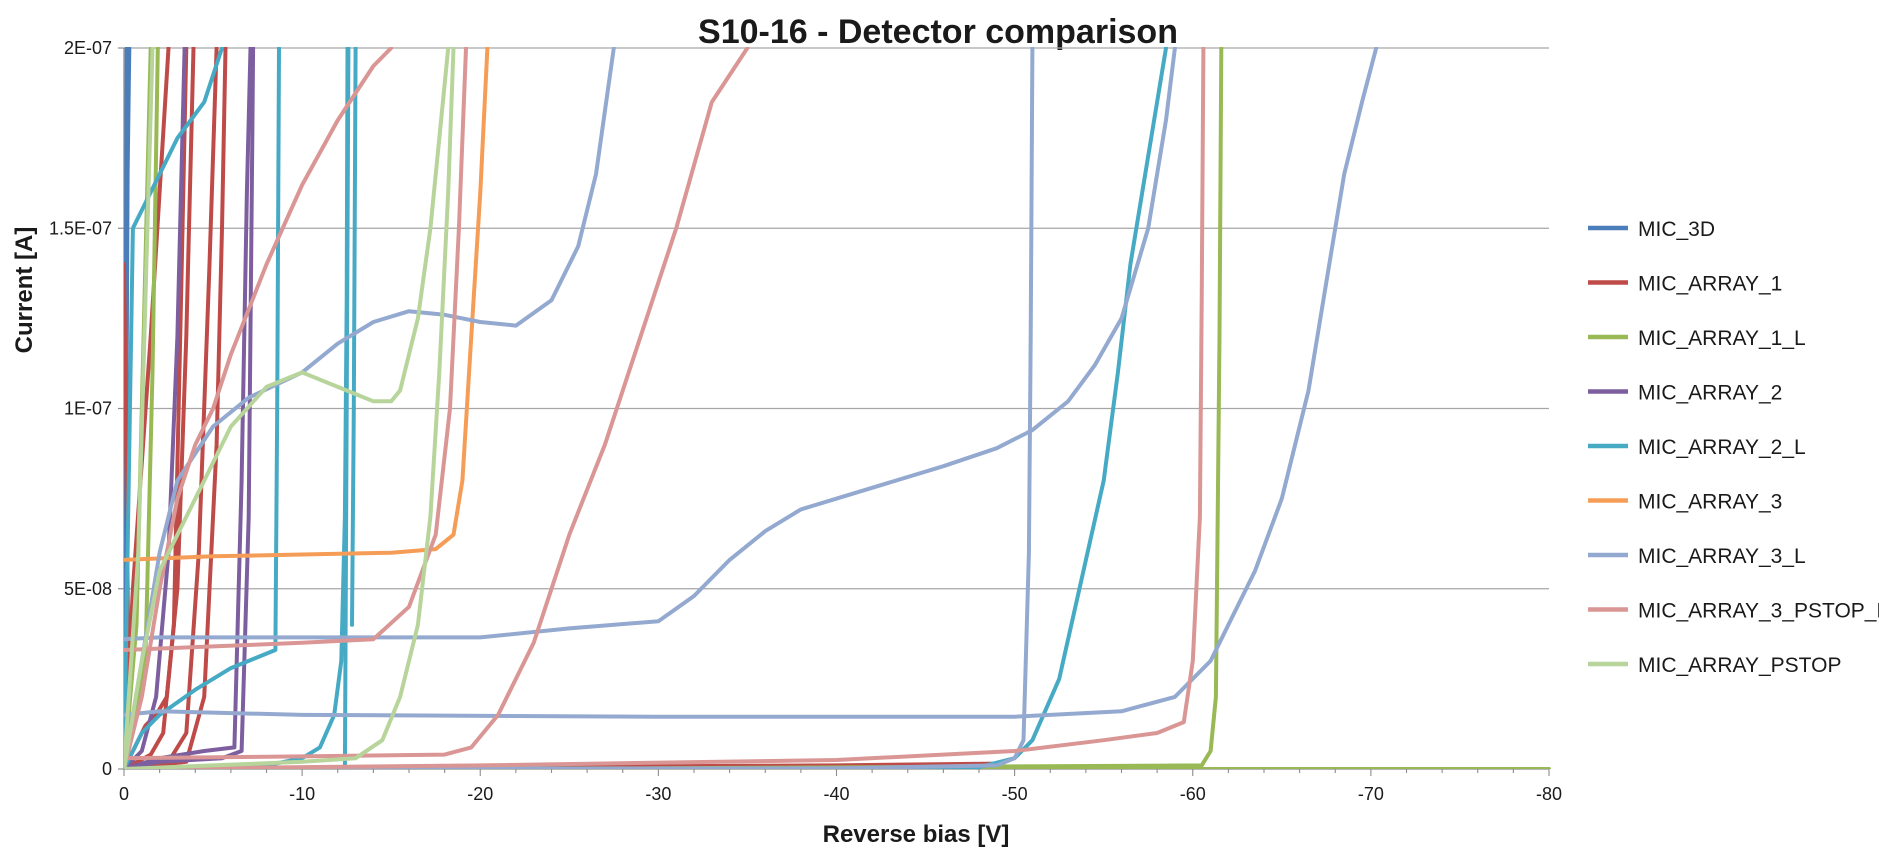 The width and height of the screenshot is (1879, 857). I want to click on x-tick-label: 0, so click(124, 794).